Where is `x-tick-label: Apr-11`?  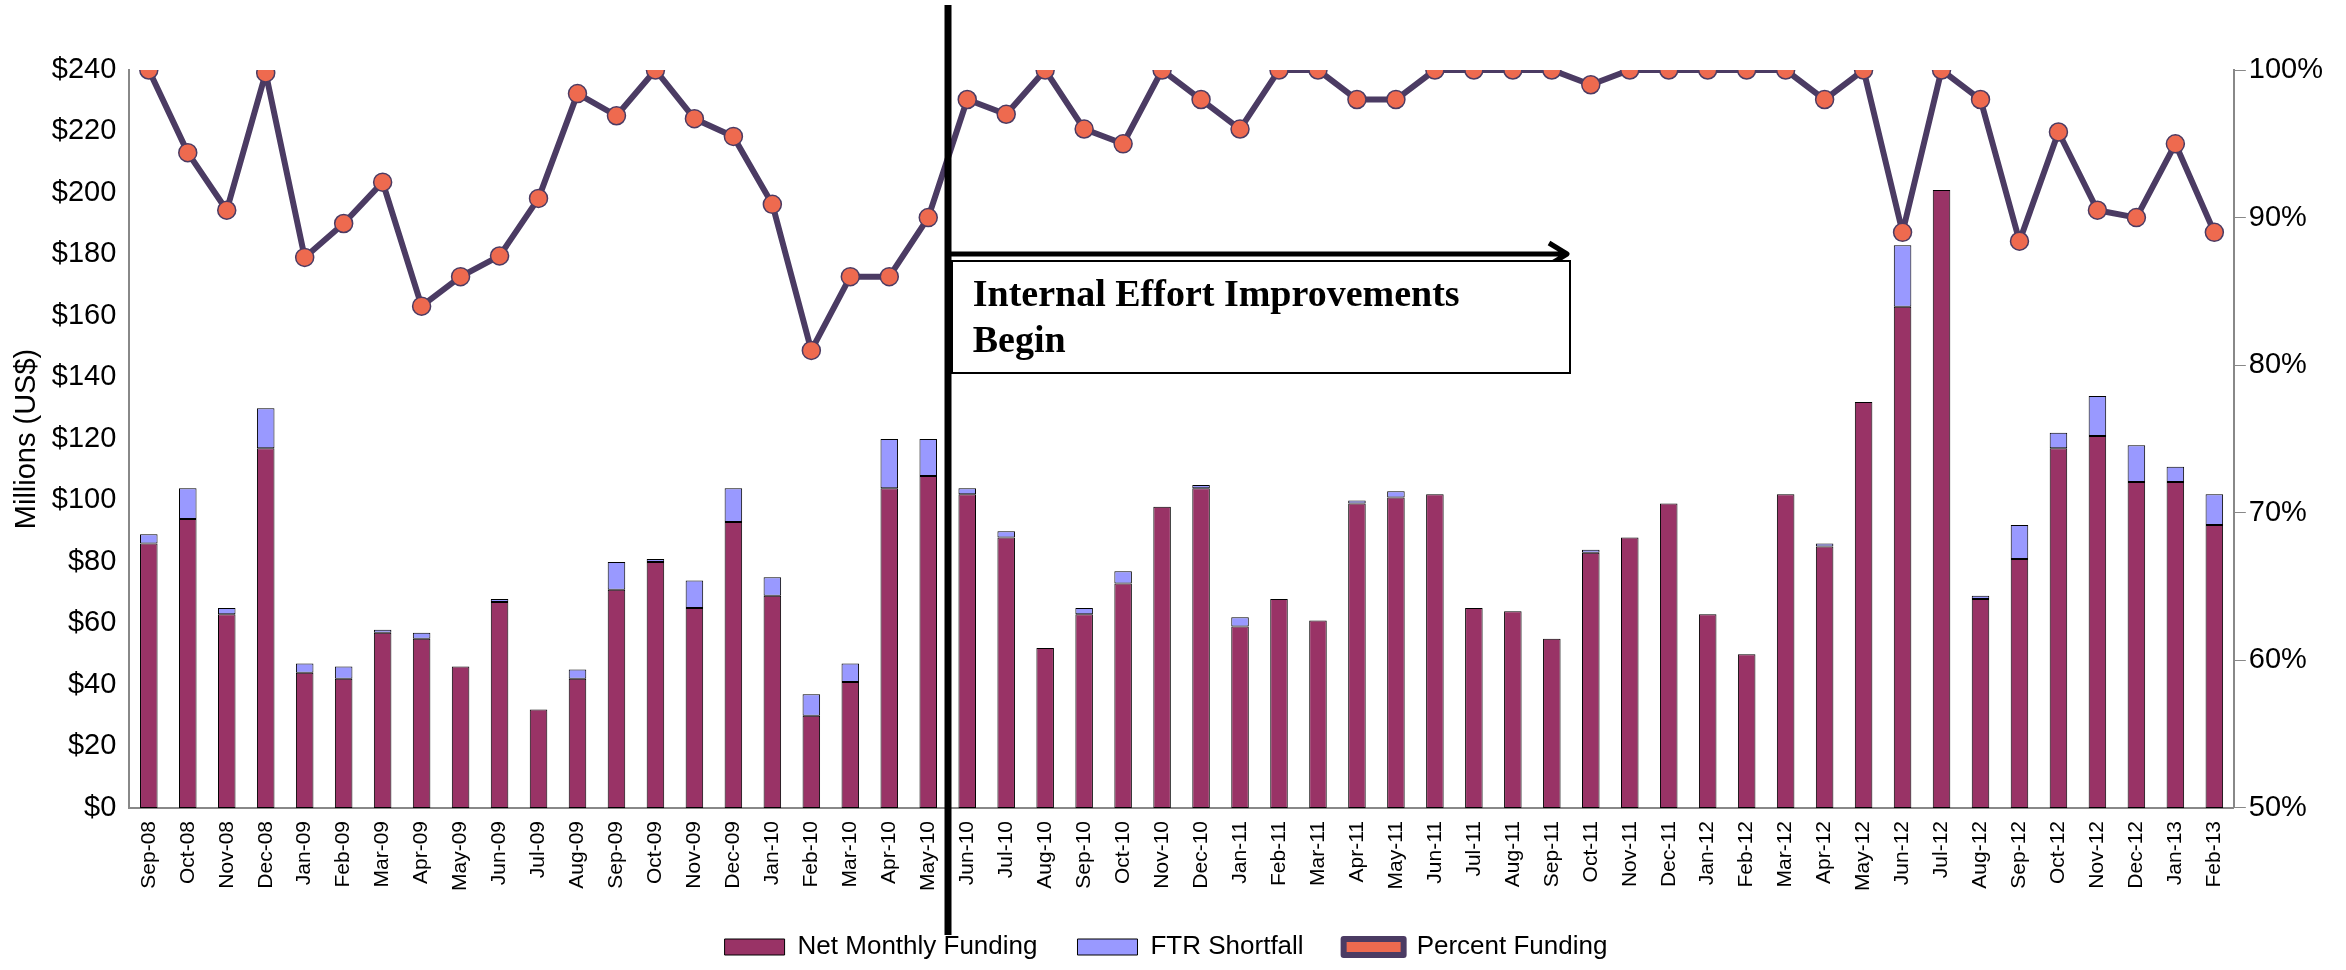 x-tick-label: Apr-11 is located at coordinates (1355, 851).